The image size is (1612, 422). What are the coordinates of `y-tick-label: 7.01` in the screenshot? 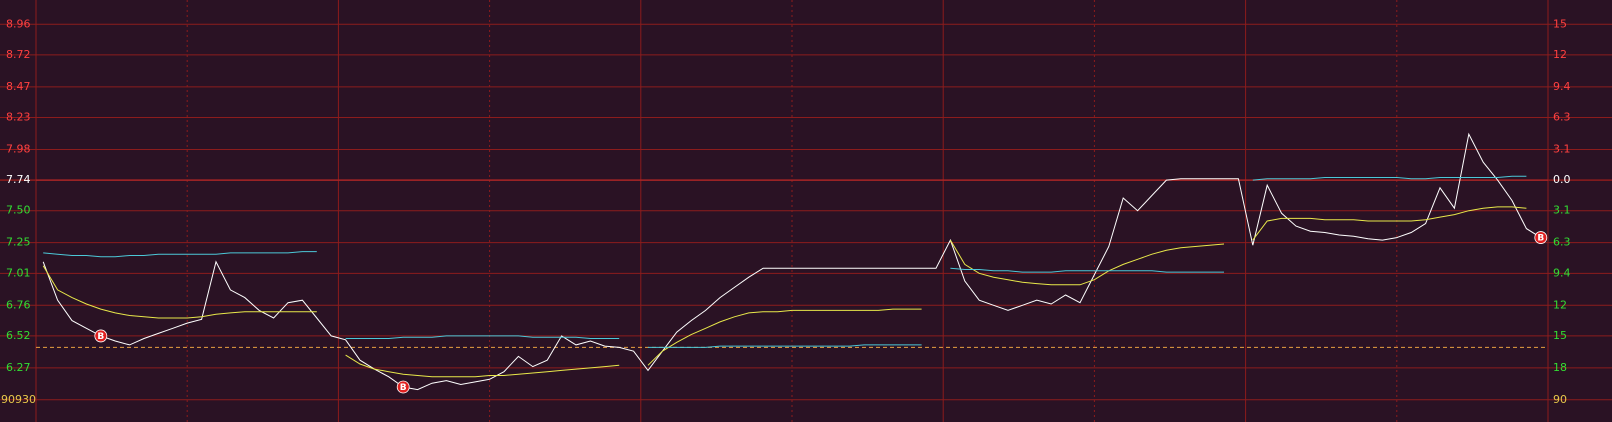 It's located at (18, 272).